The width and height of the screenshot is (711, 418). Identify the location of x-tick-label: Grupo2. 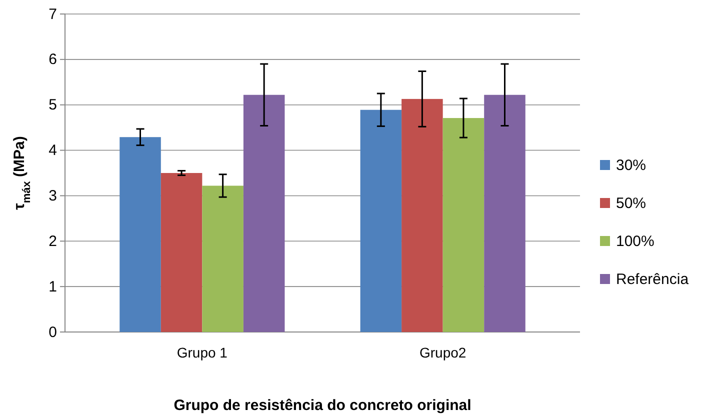
(442, 352).